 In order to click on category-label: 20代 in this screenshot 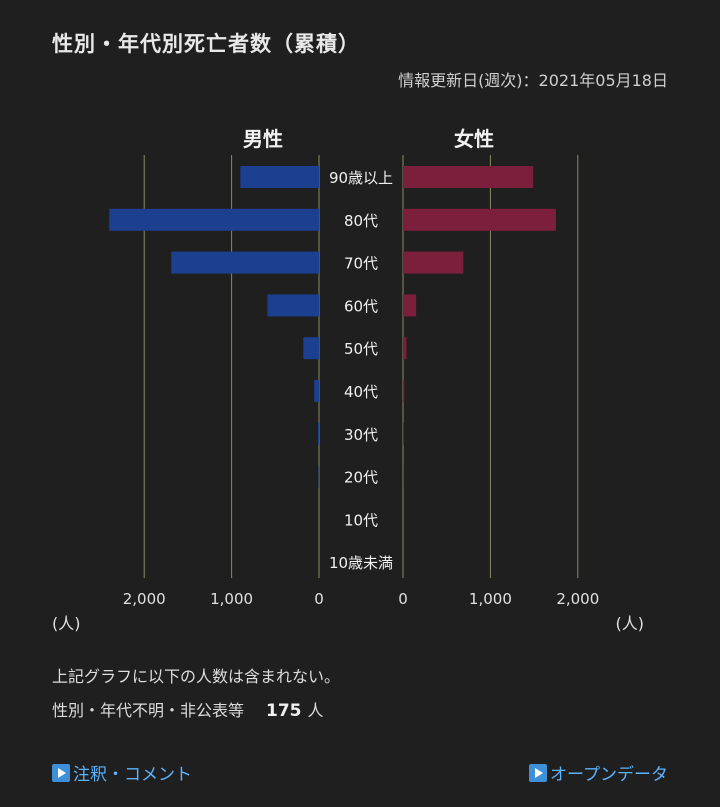, I will do `click(361, 478)`.